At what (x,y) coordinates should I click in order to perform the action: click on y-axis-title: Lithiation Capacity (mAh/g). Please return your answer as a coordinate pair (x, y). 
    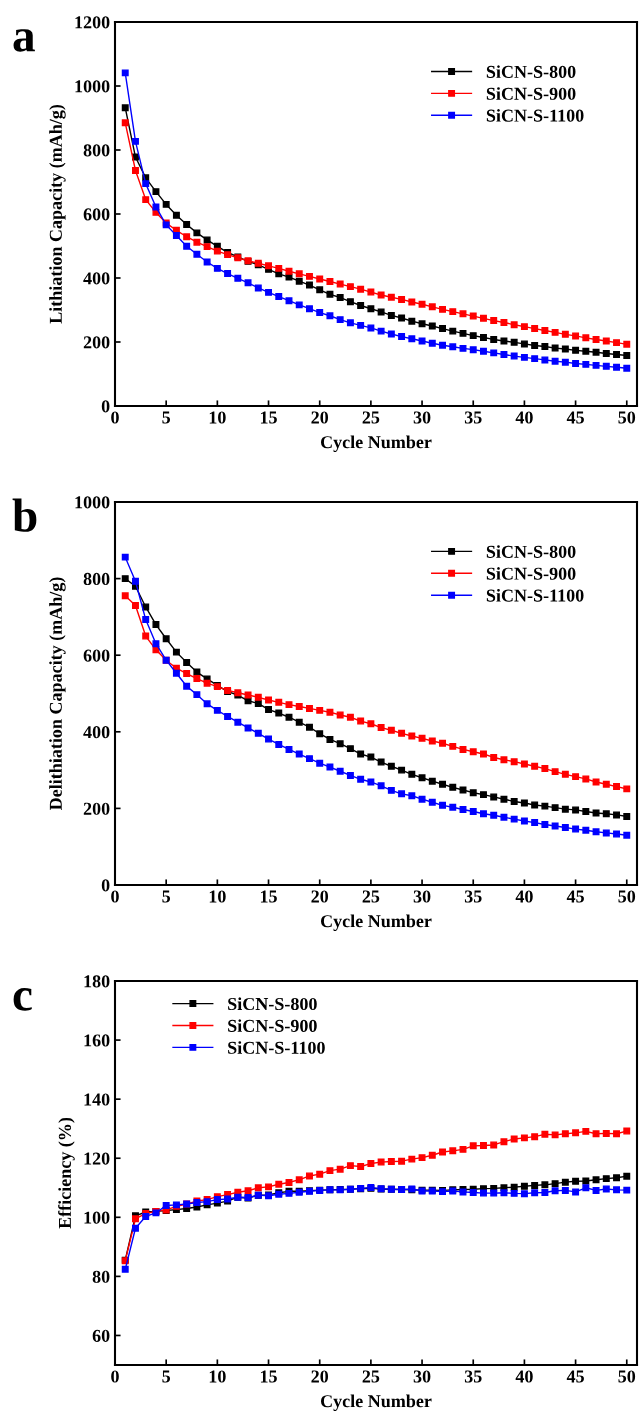
    Looking at the image, I should click on (57, 214).